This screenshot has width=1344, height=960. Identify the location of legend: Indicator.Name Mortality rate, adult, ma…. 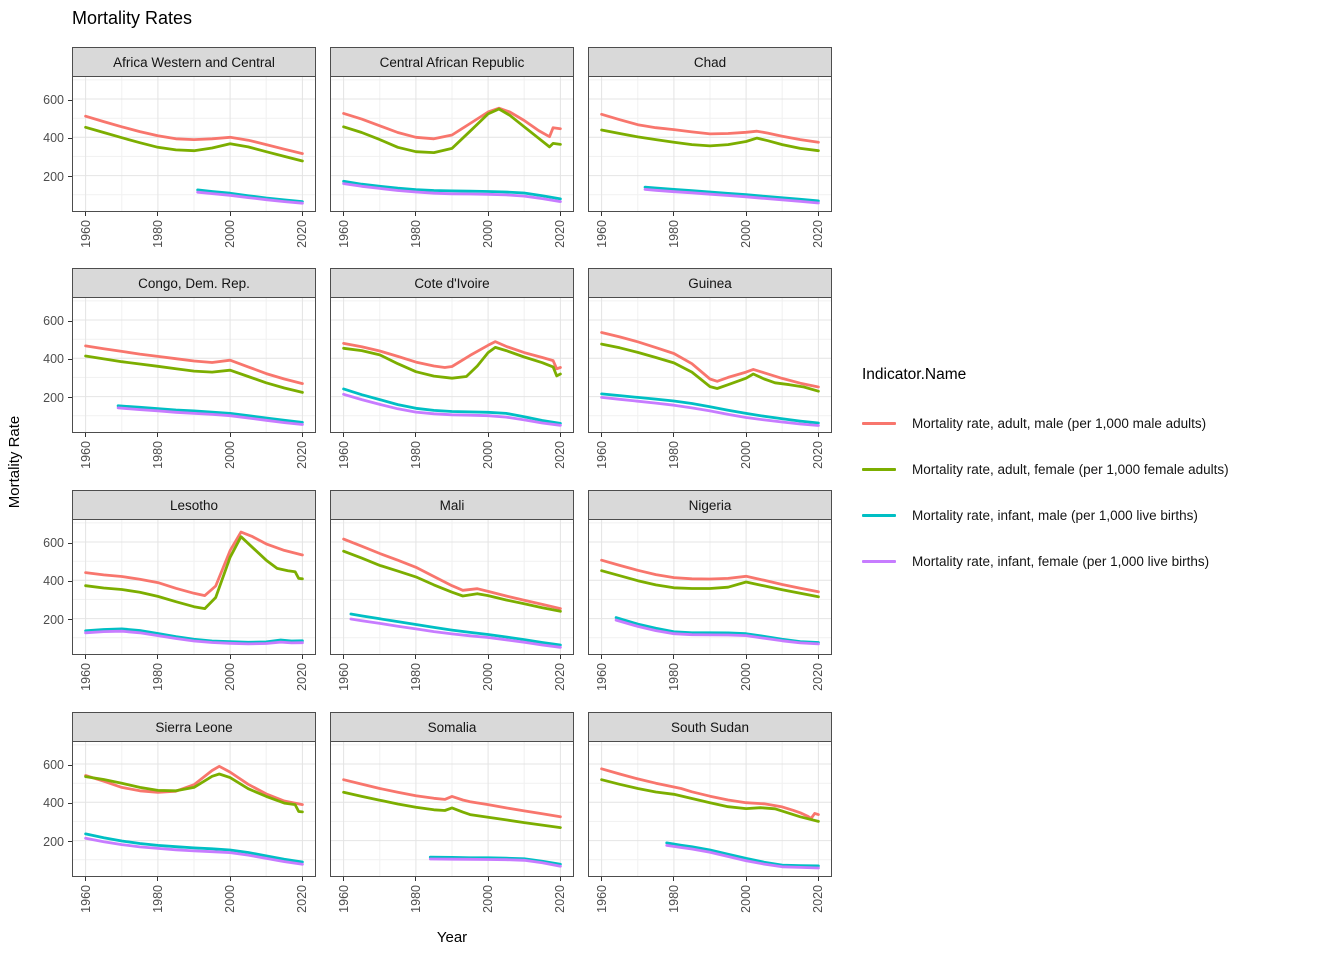
(1045, 481).